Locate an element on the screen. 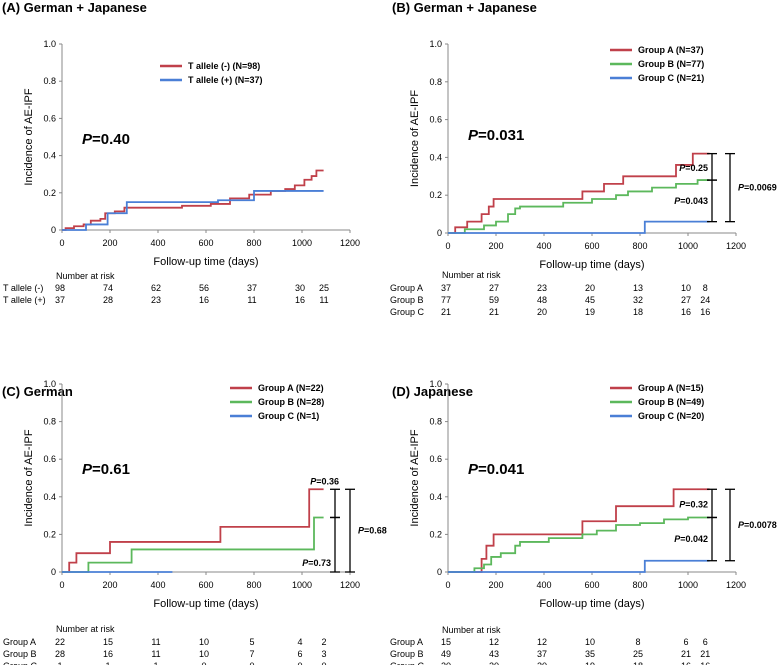 The width and height of the screenshot is (783, 670). p-value: =0.031 is located at coordinates (501, 135).